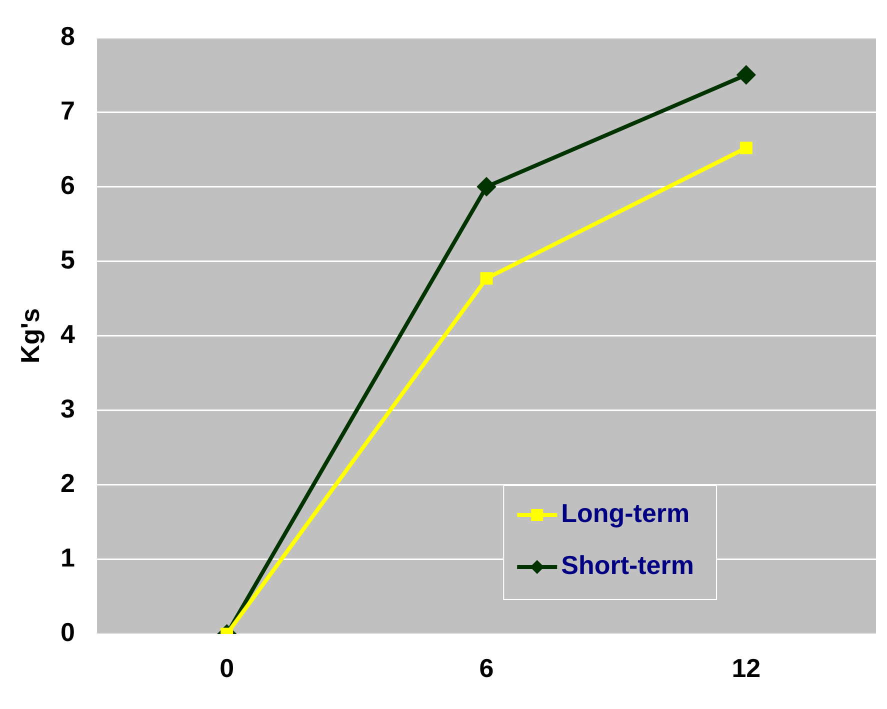 This screenshot has height=709, width=887. Describe the element at coordinates (67, 185) in the screenshot. I see `y-tick-label: 6` at that location.